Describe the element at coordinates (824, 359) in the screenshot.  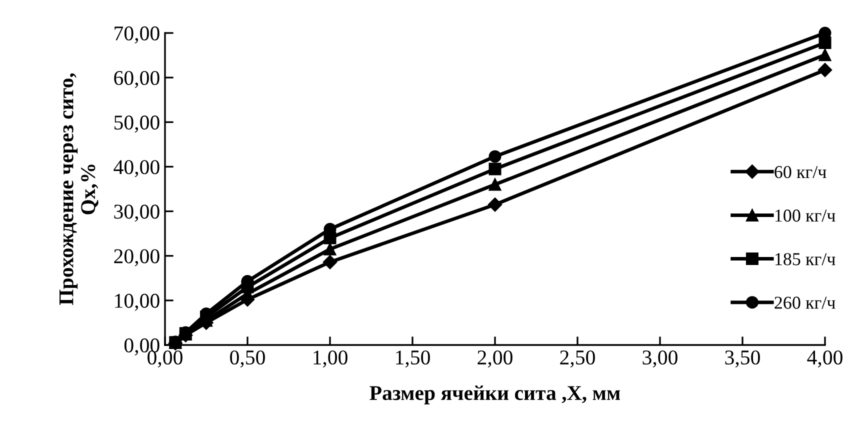
I see `x-tick-label: 4,00` at that location.